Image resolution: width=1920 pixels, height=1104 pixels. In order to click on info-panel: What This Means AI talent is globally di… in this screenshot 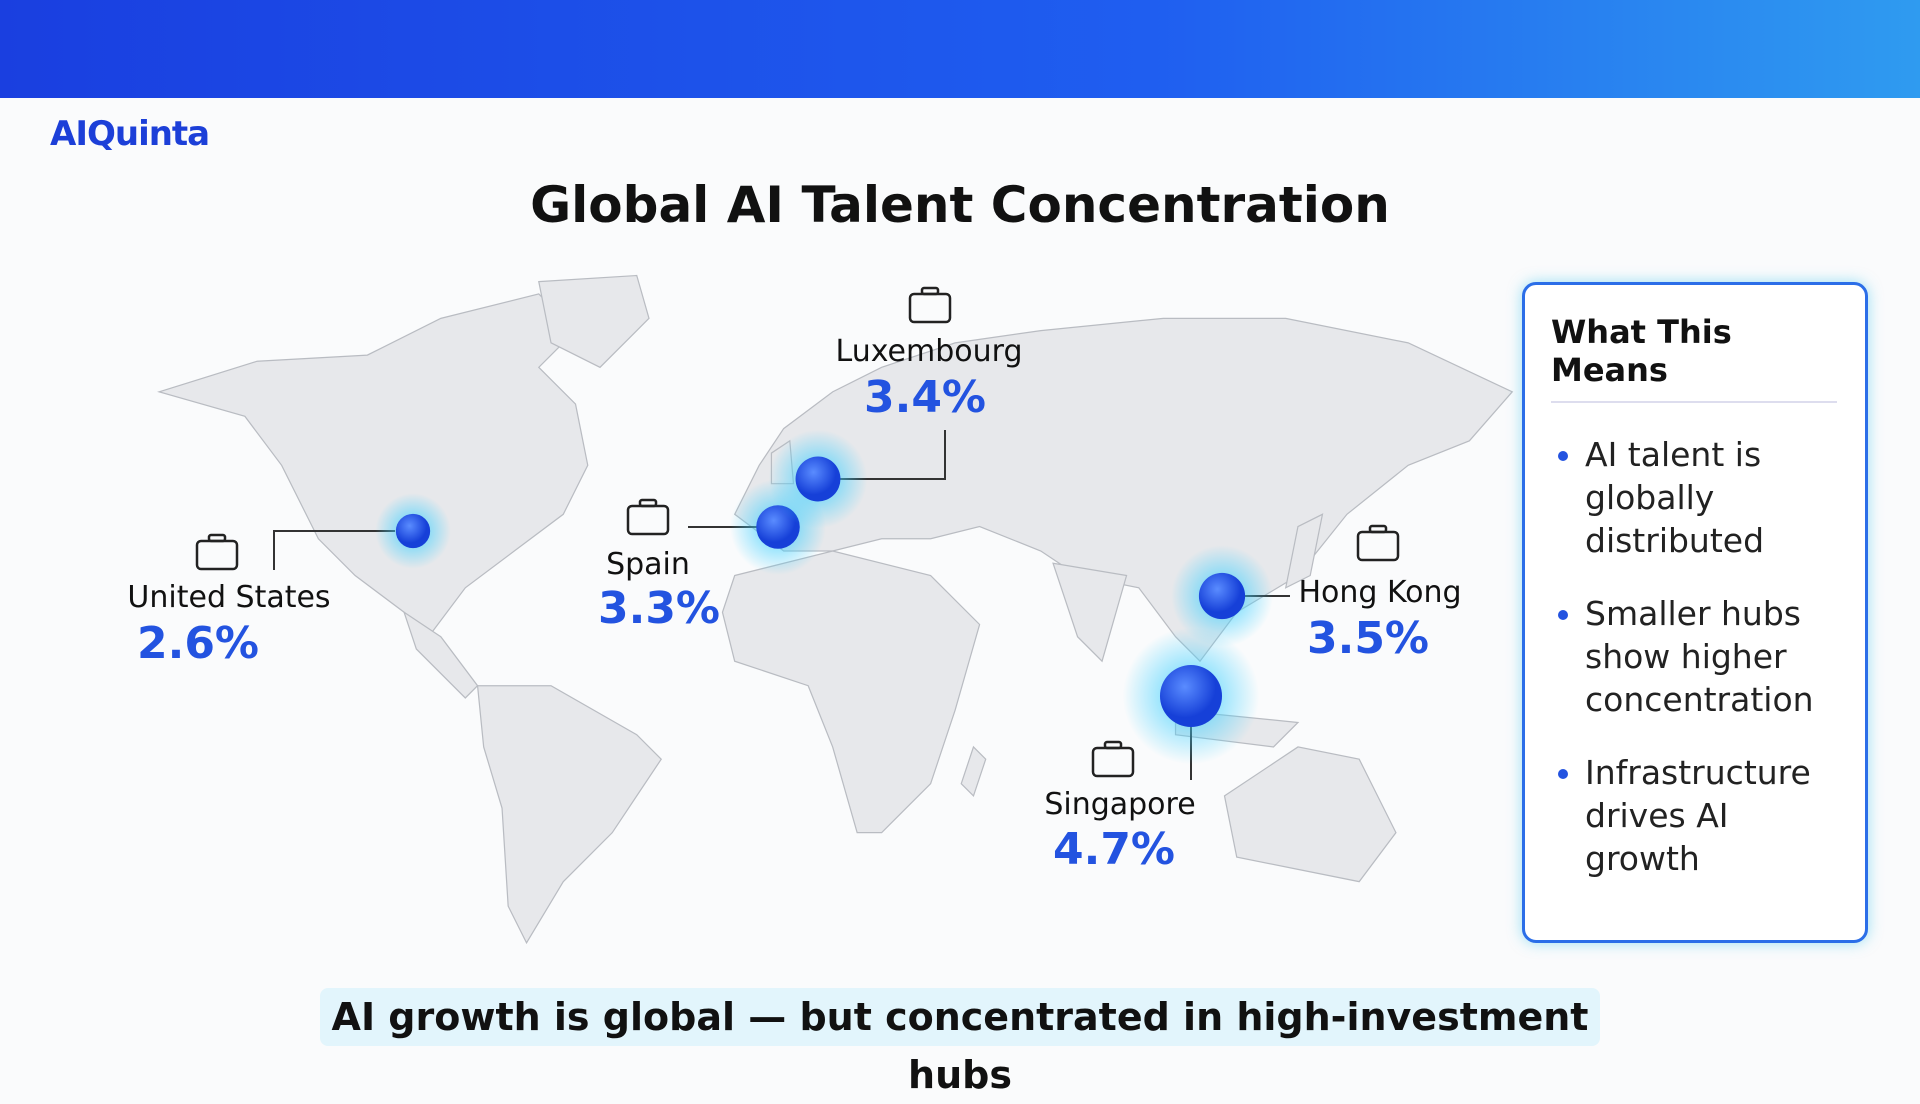, I will do `click(1695, 612)`.